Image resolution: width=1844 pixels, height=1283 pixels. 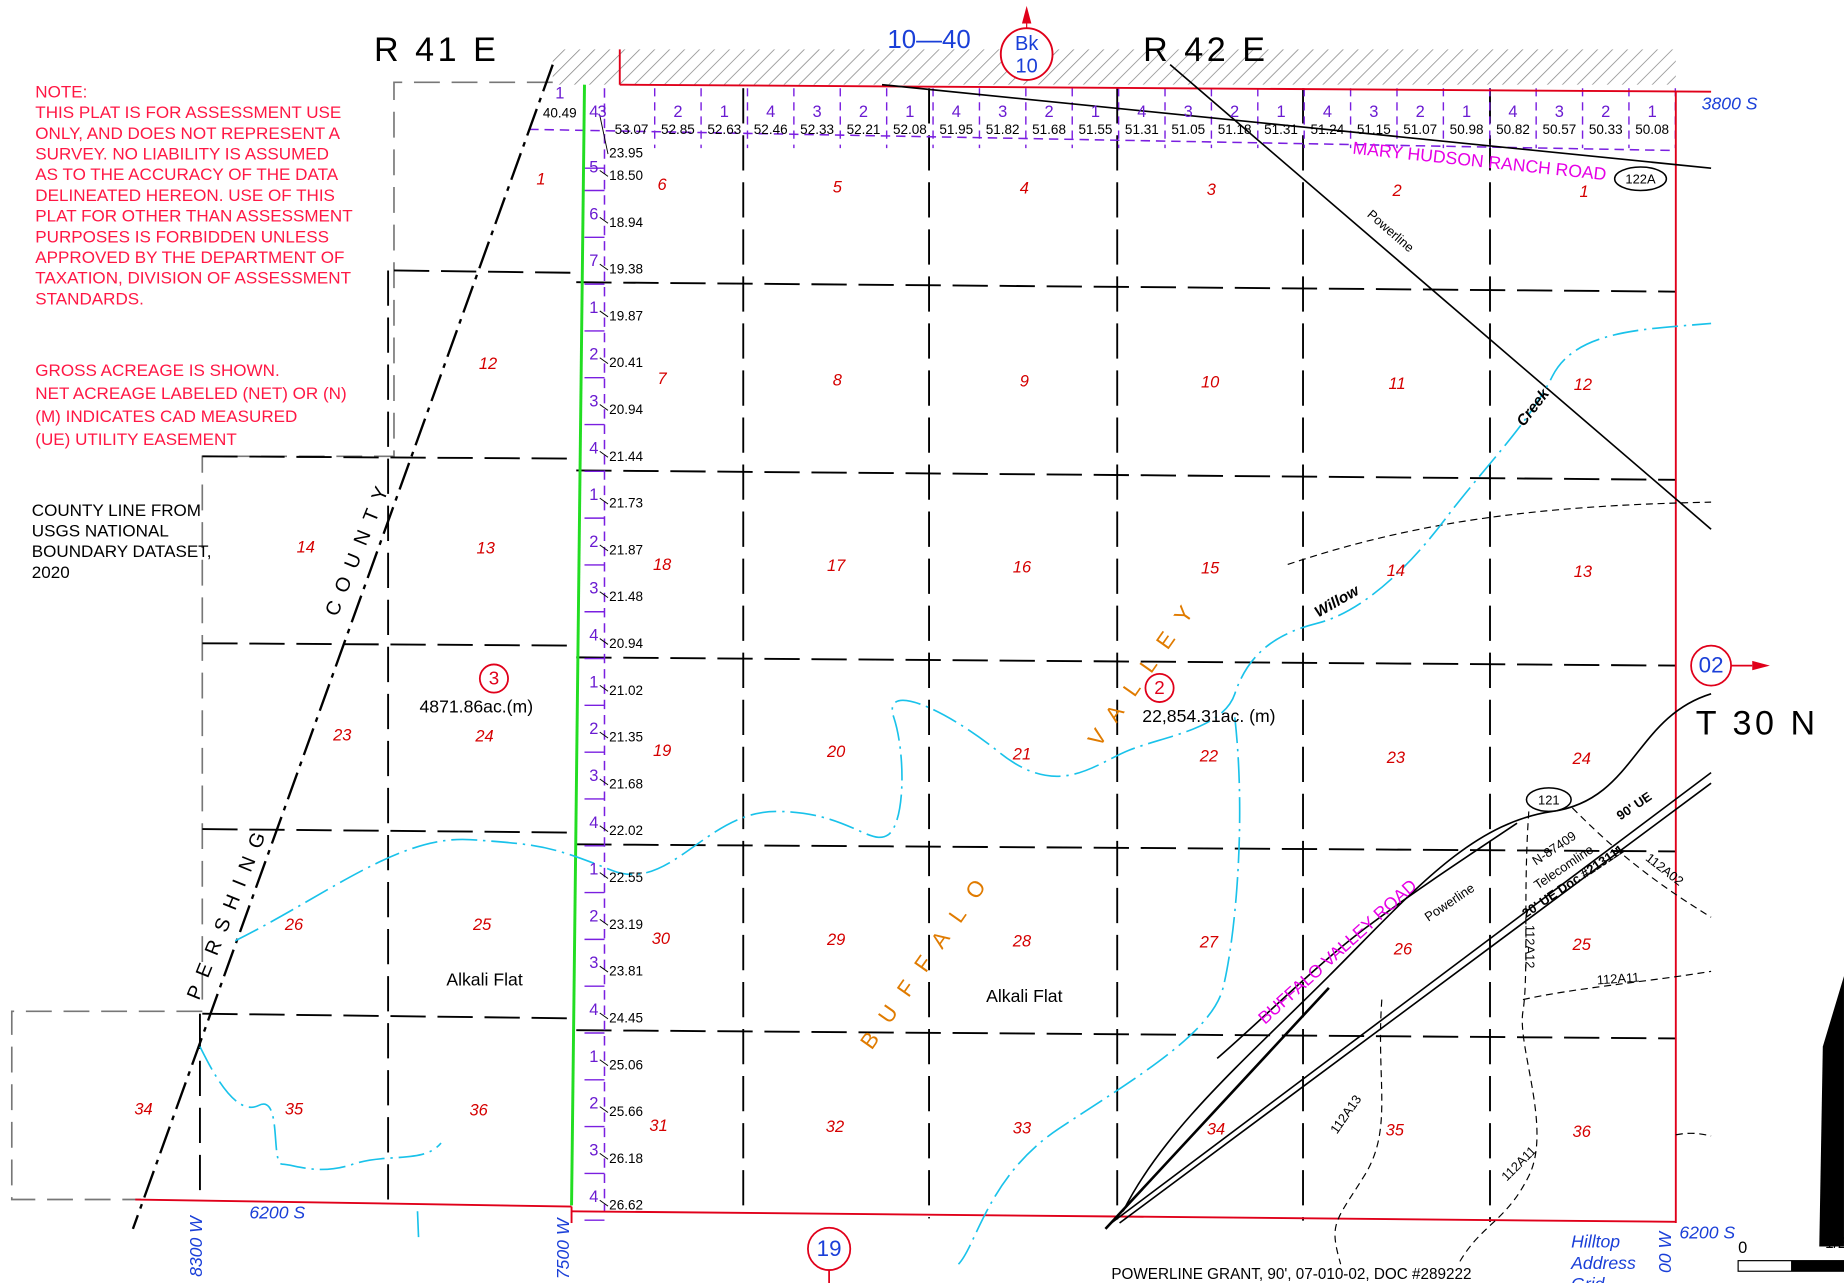 I want to click on lot-acreage: 21.35, so click(x=626, y=737).